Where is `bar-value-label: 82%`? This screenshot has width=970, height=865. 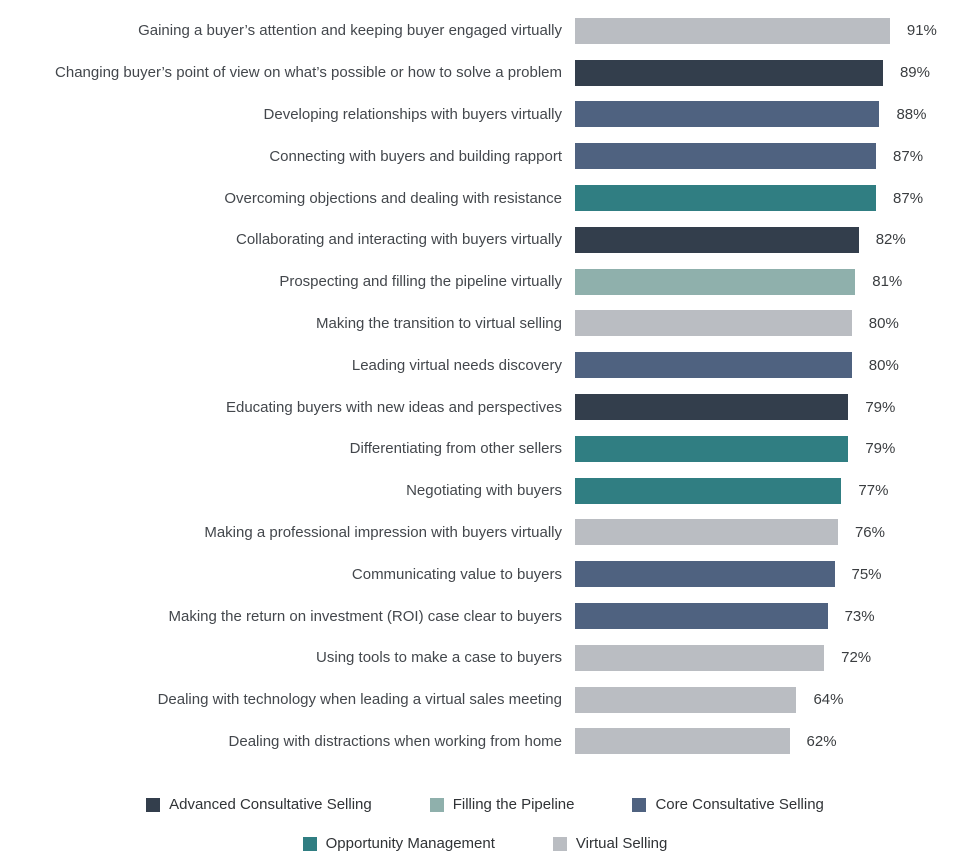 bar-value-label: 82% is located at coordinates (890, 240).